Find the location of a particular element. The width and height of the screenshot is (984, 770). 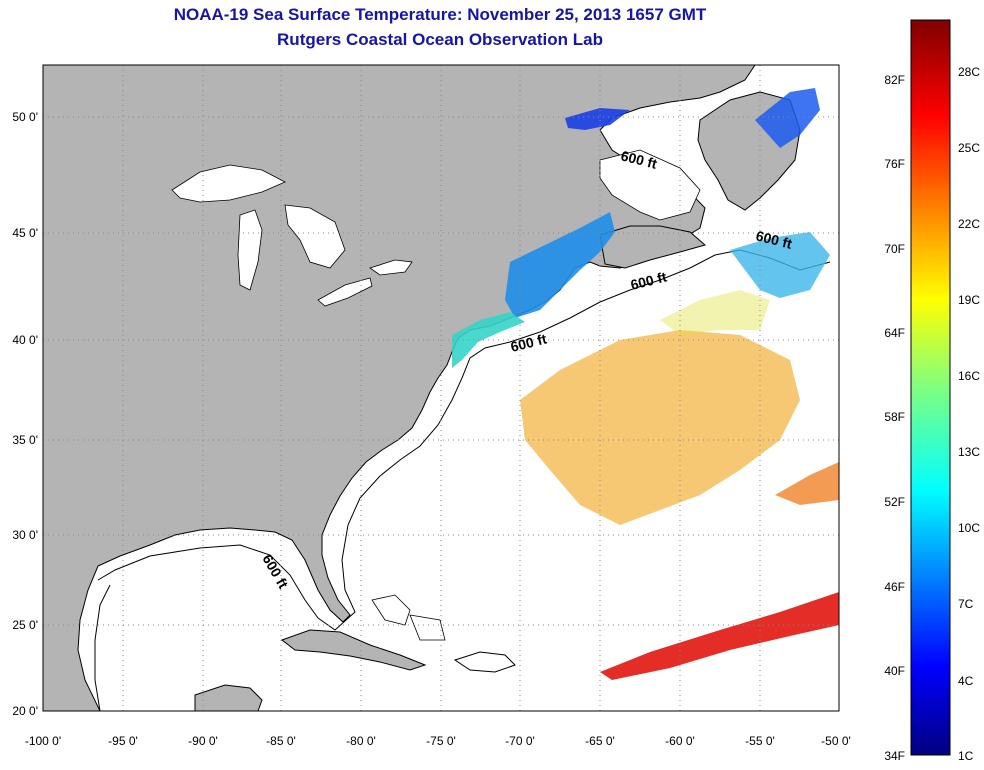

colorbar-f-label: 52F is located at coordinates (894, 502).